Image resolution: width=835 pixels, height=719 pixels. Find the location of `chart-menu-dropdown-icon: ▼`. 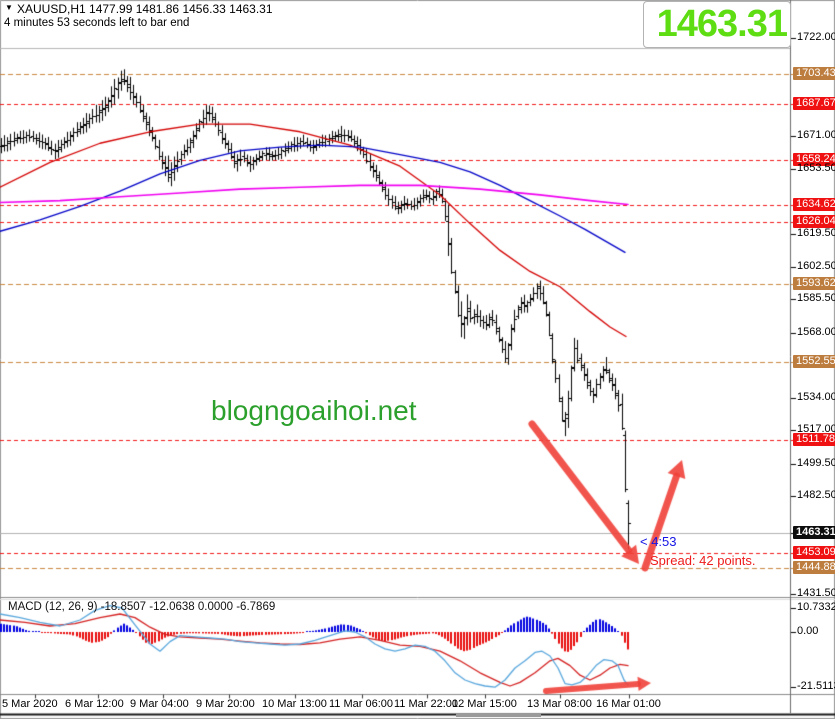

chart-menu-dropdown-icon: ▼ is located at coordinates (9, 7).